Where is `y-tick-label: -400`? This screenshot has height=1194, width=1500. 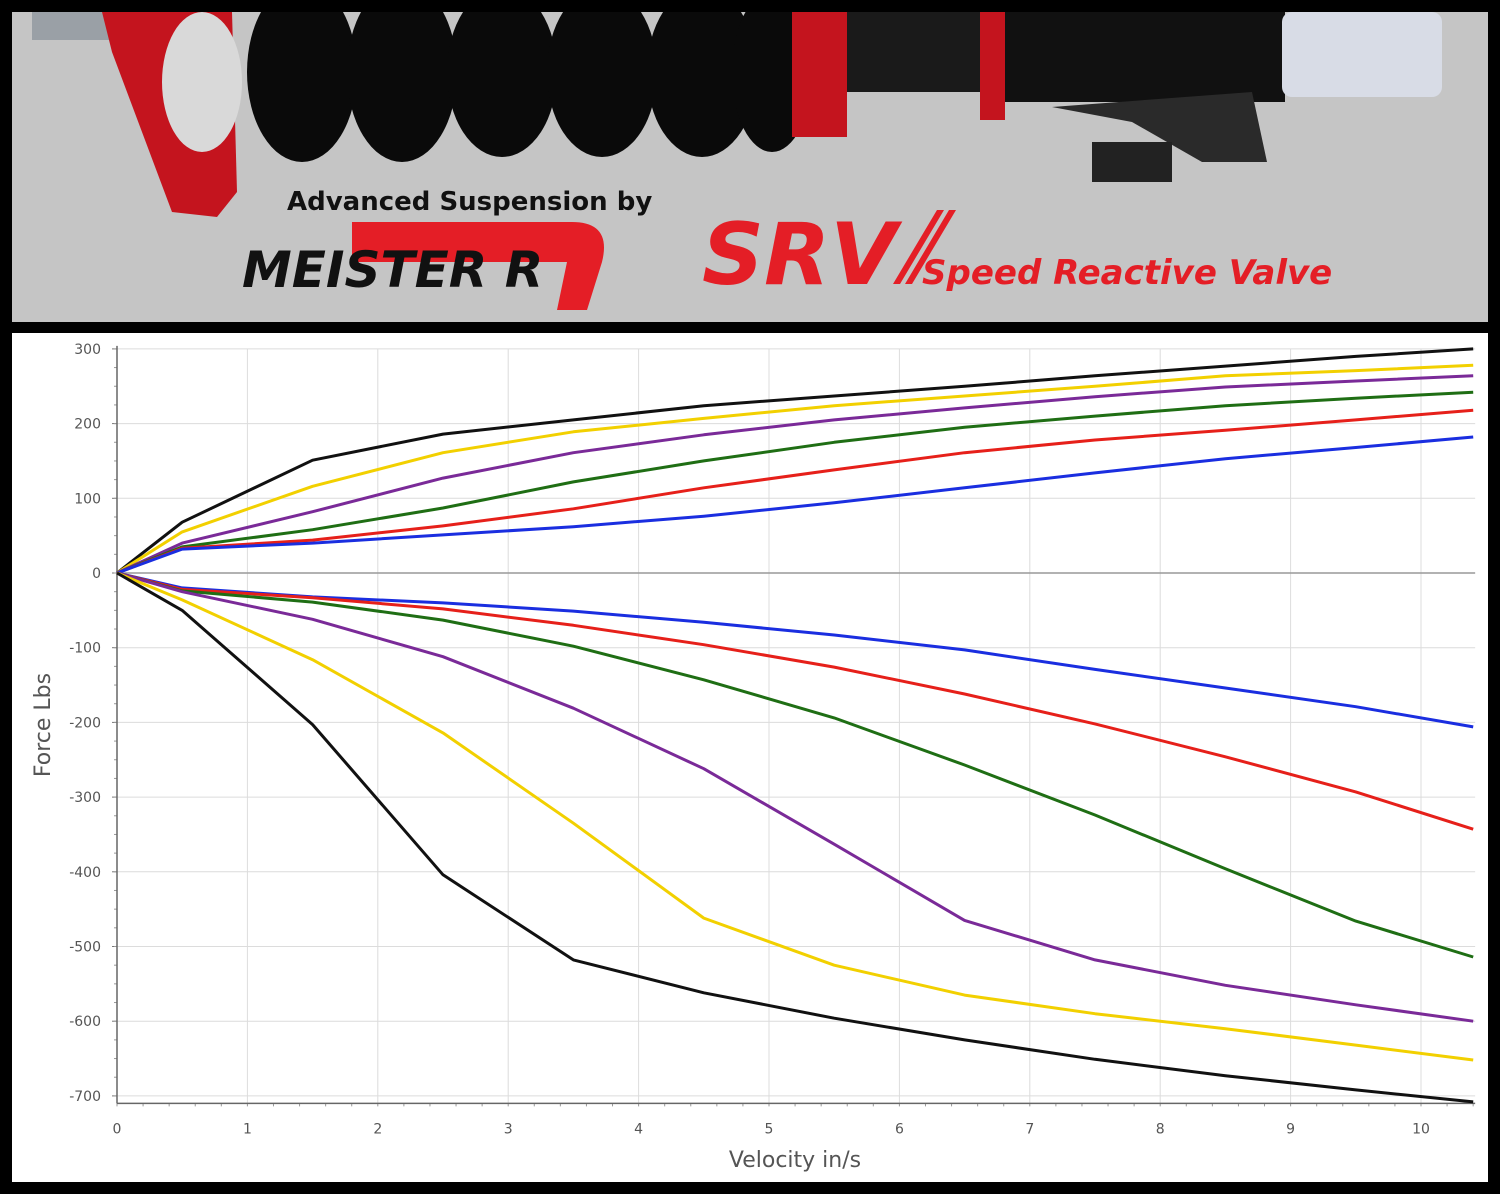 y-tick-label: -400 is located at coordinates (85, 873).